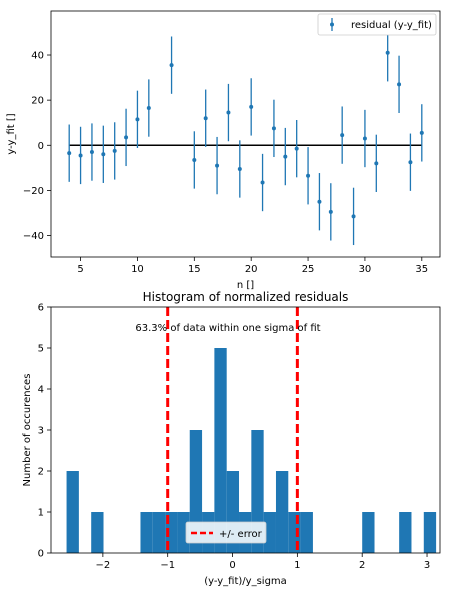 The image size is (451, 593). What do you see at coordinates (365, 269) in the screenshot?
I see `residual-x-tick-label: 30` at bounding box center [365, 269].